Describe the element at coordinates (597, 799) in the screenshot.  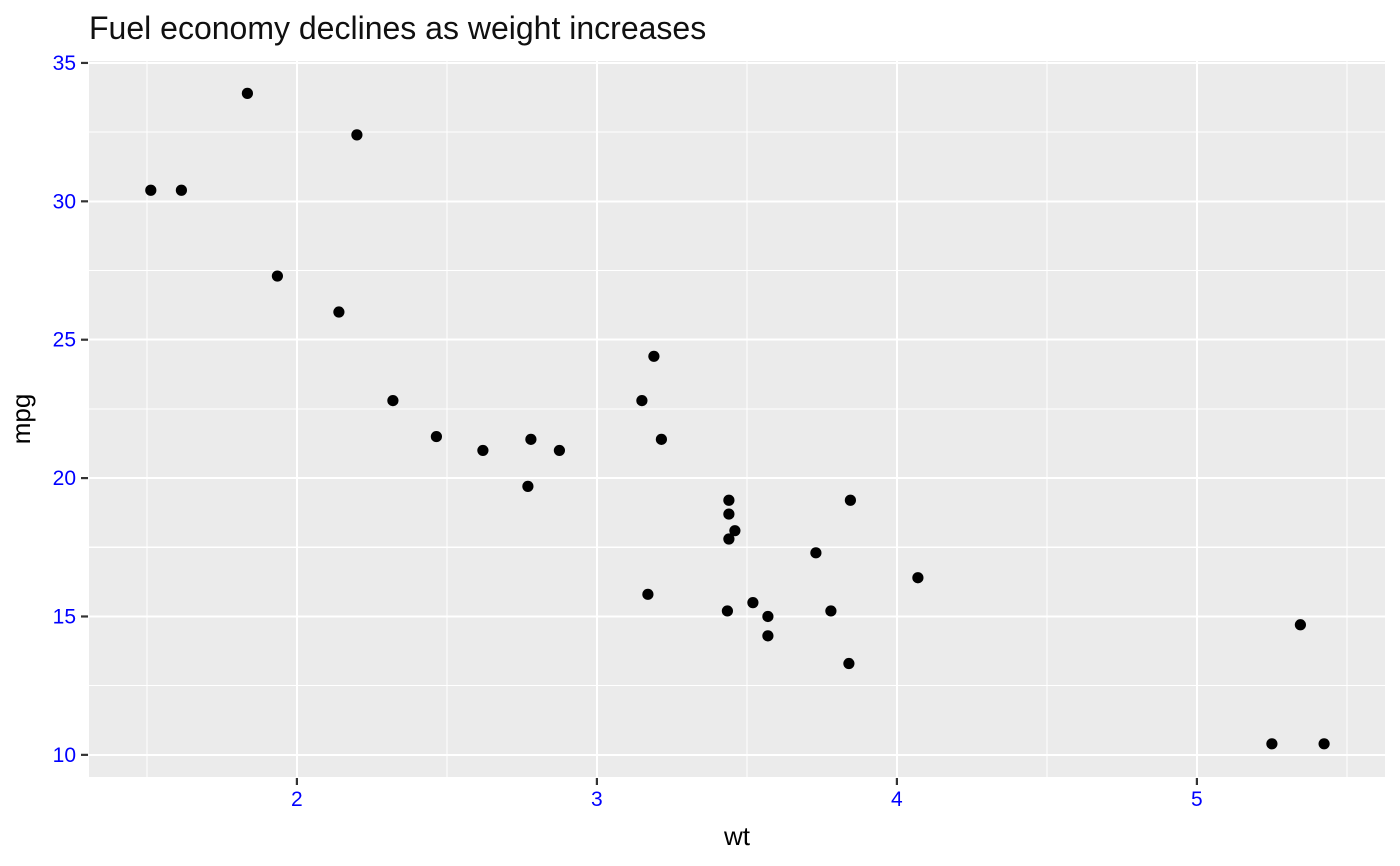
I see `x-tick-label: 3` at that location.